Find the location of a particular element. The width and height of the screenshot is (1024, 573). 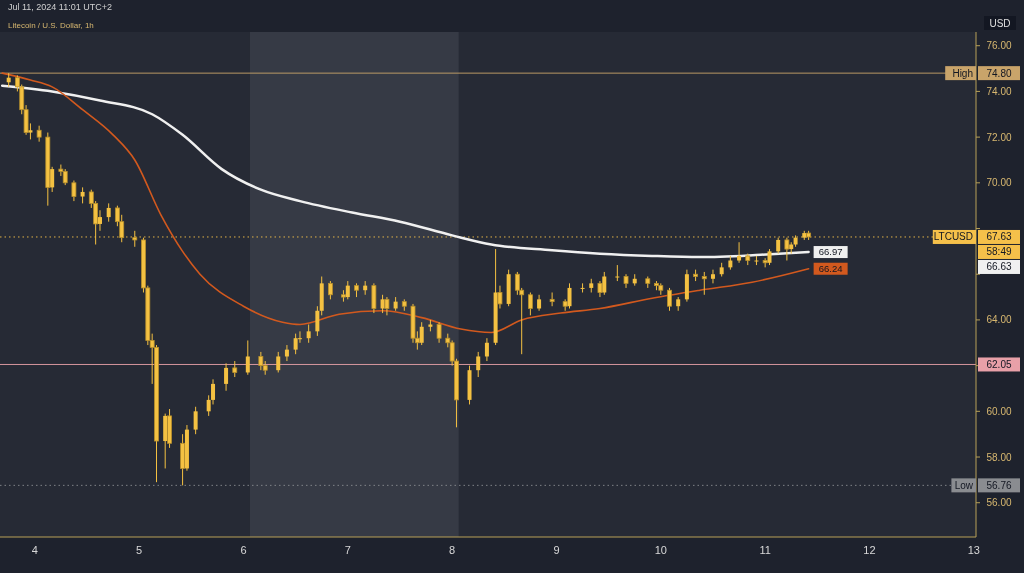

y-tick-label: 60.00 is located at coordinates (999, 411).